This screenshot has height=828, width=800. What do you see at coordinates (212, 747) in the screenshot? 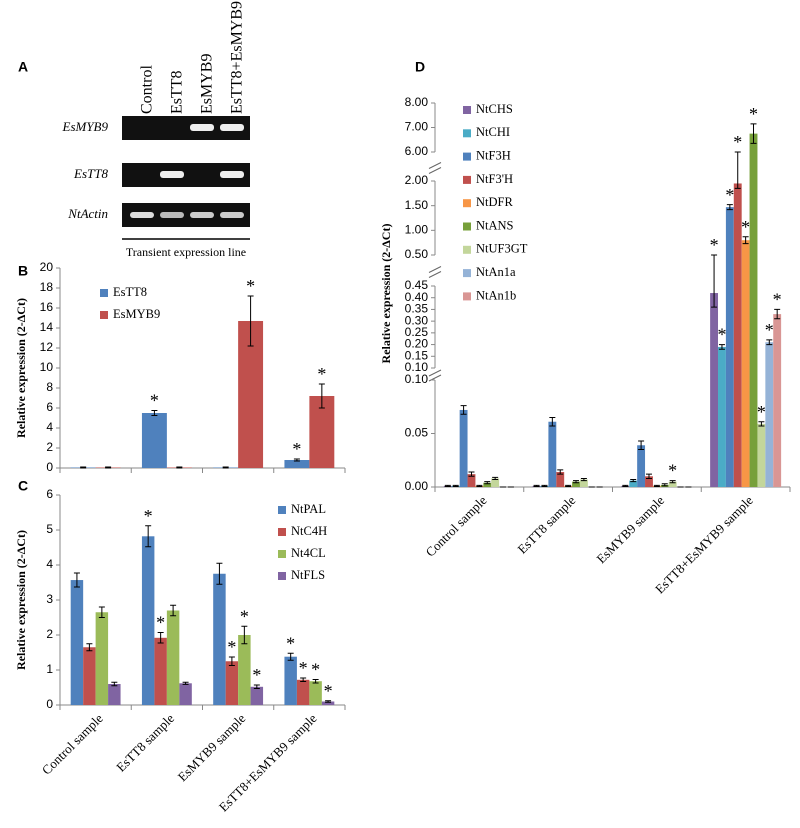
I see `x-tick-label: EsMYB9 sample` at bounding box center [212, 747].